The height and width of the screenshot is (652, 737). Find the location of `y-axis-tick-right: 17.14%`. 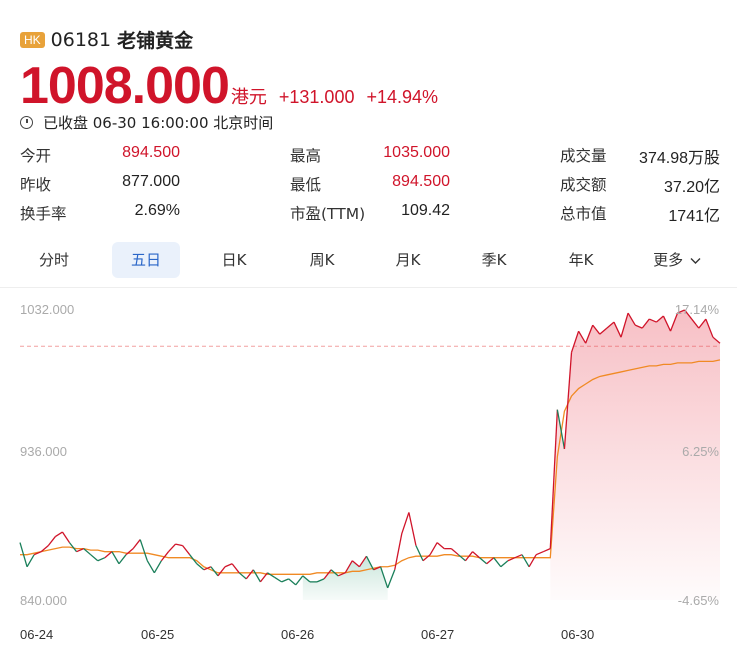

y-axis-tick-right: 17.14% is located at coordinates (696, 309).